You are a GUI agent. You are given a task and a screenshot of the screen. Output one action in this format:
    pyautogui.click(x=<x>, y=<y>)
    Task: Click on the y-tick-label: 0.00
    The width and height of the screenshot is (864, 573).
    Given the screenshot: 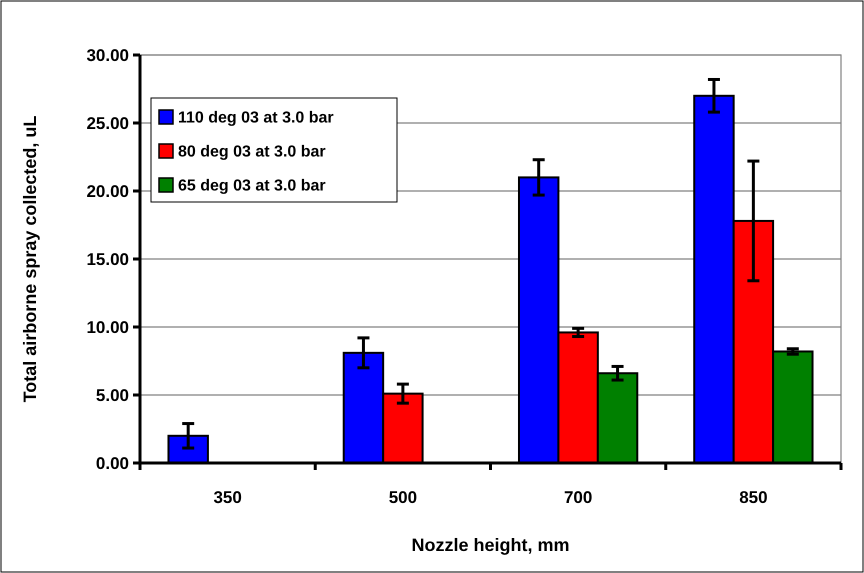 What is the action you would take?
    pyautogui.click(x=112, y=463)
    